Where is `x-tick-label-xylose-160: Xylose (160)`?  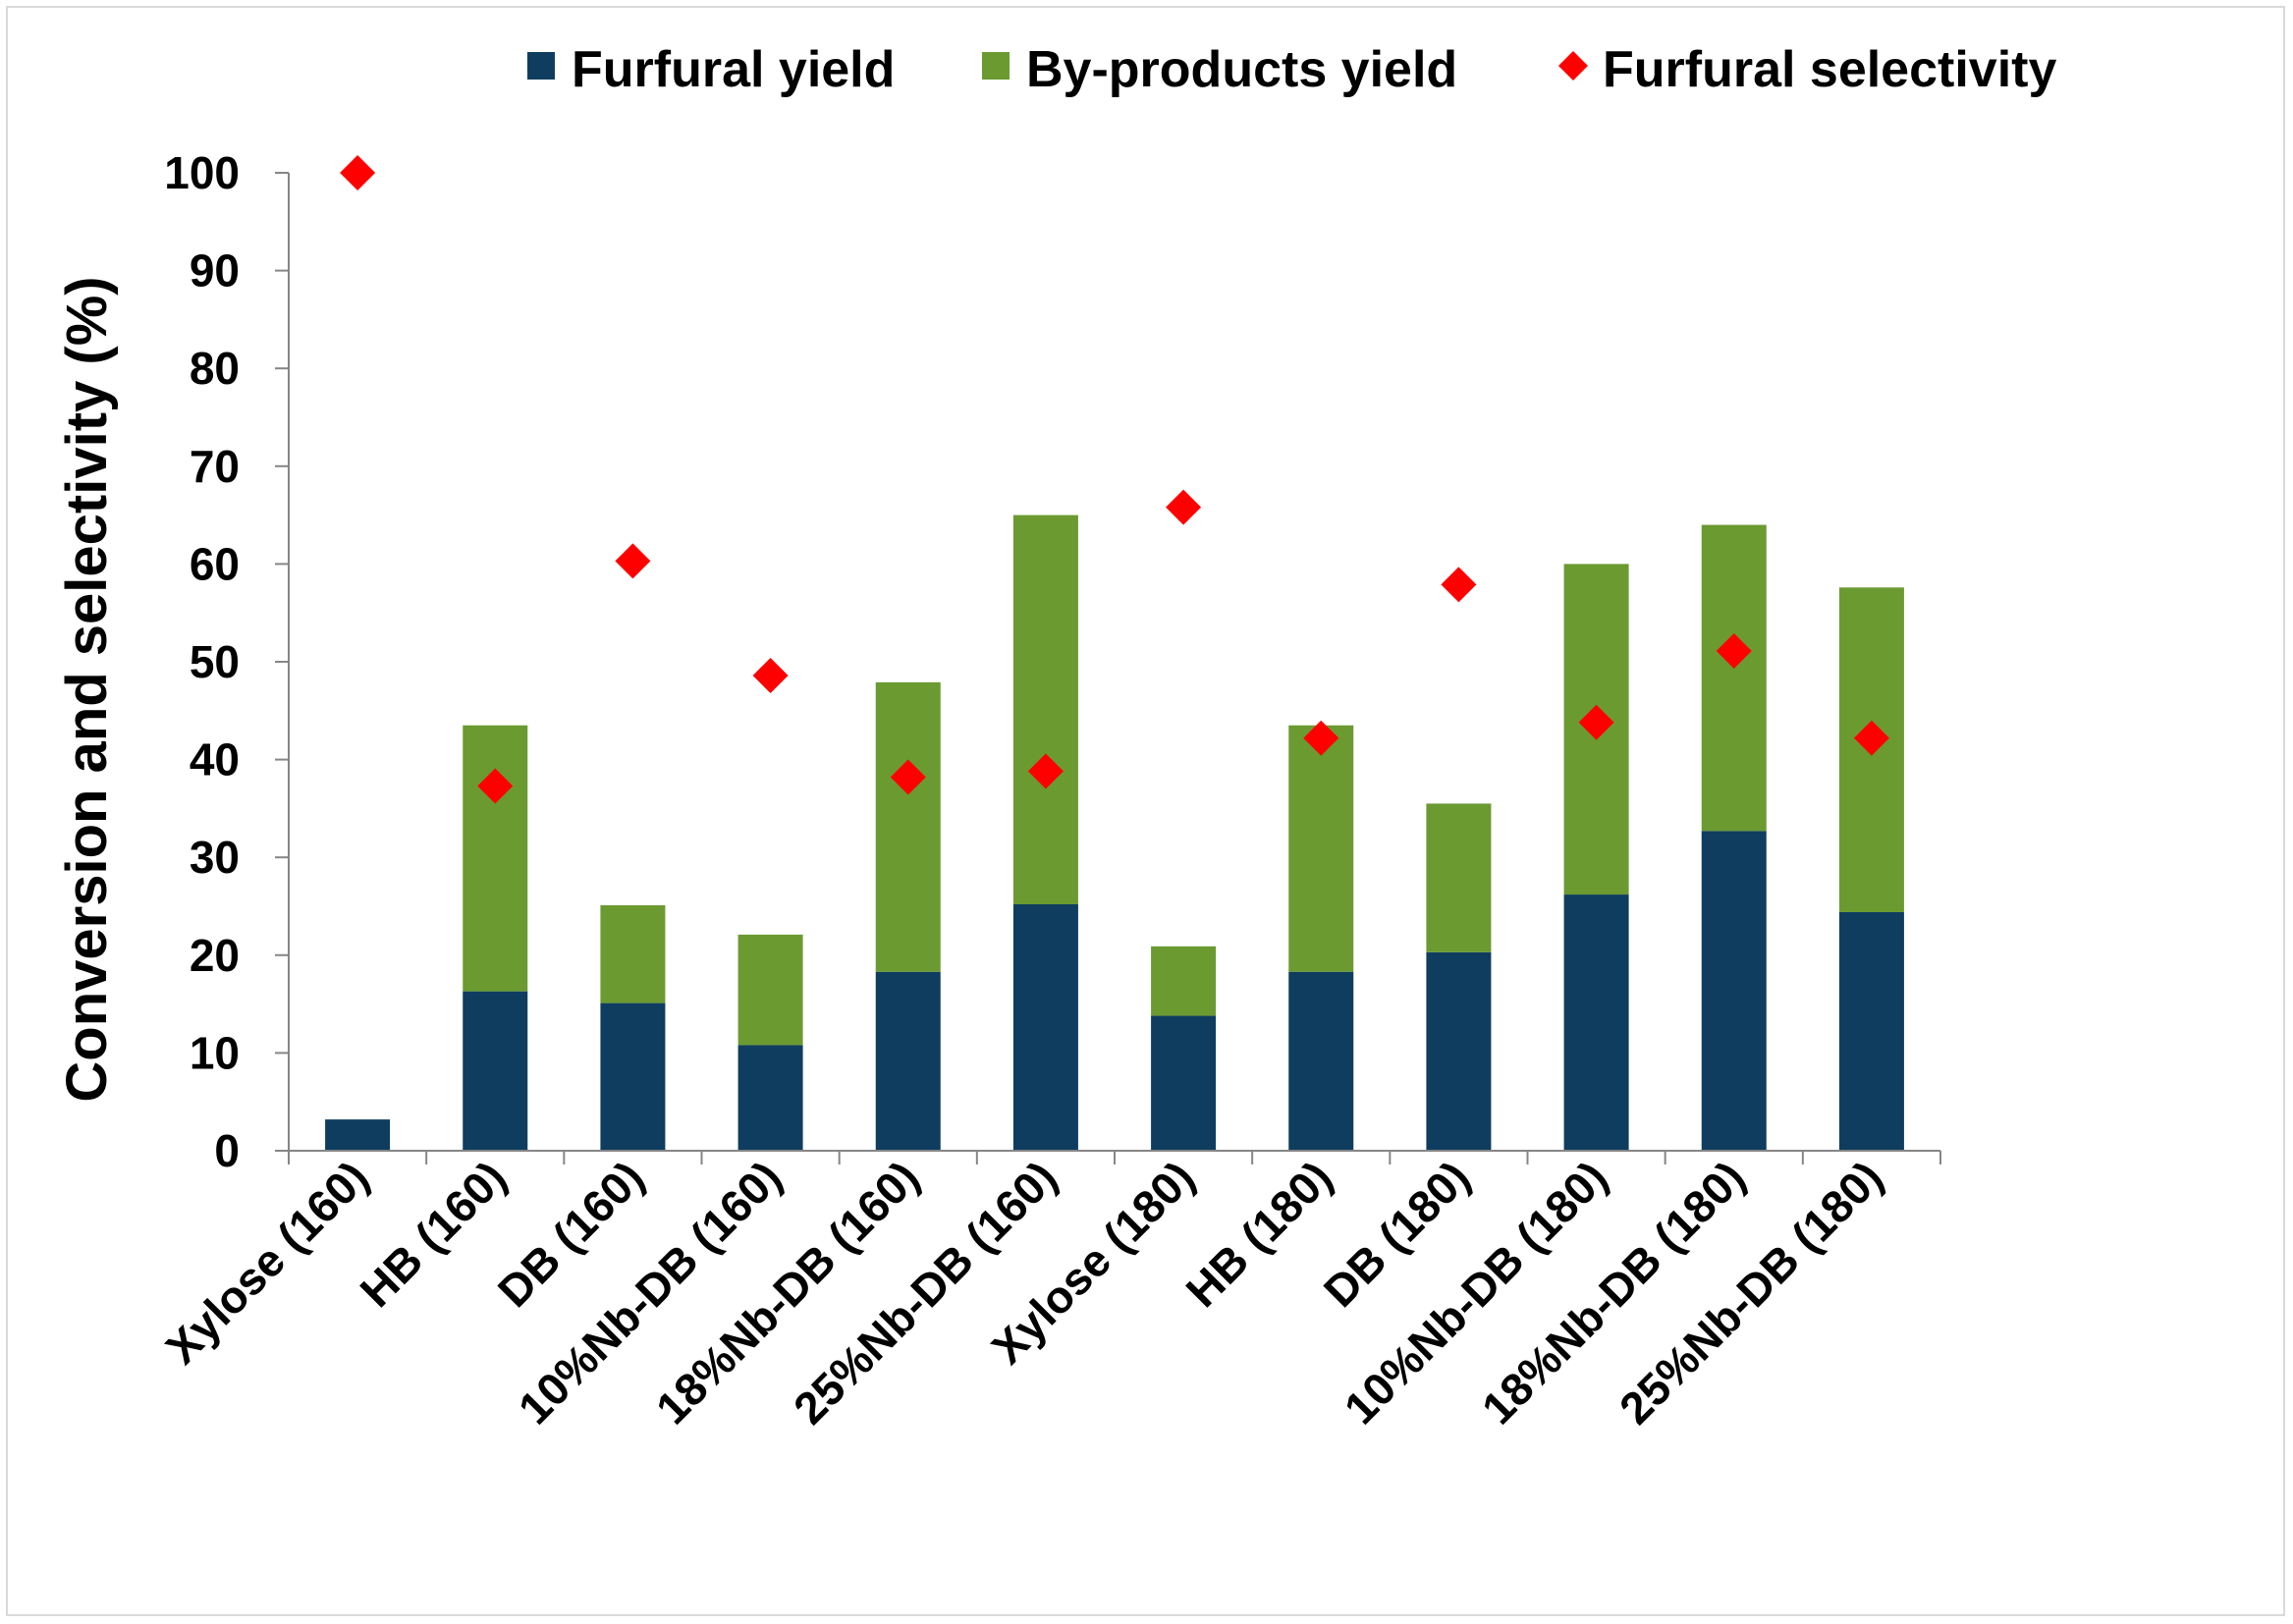 x-tick-label-xylose-160: Xylose (160) is located at coordinates (267, 1262).